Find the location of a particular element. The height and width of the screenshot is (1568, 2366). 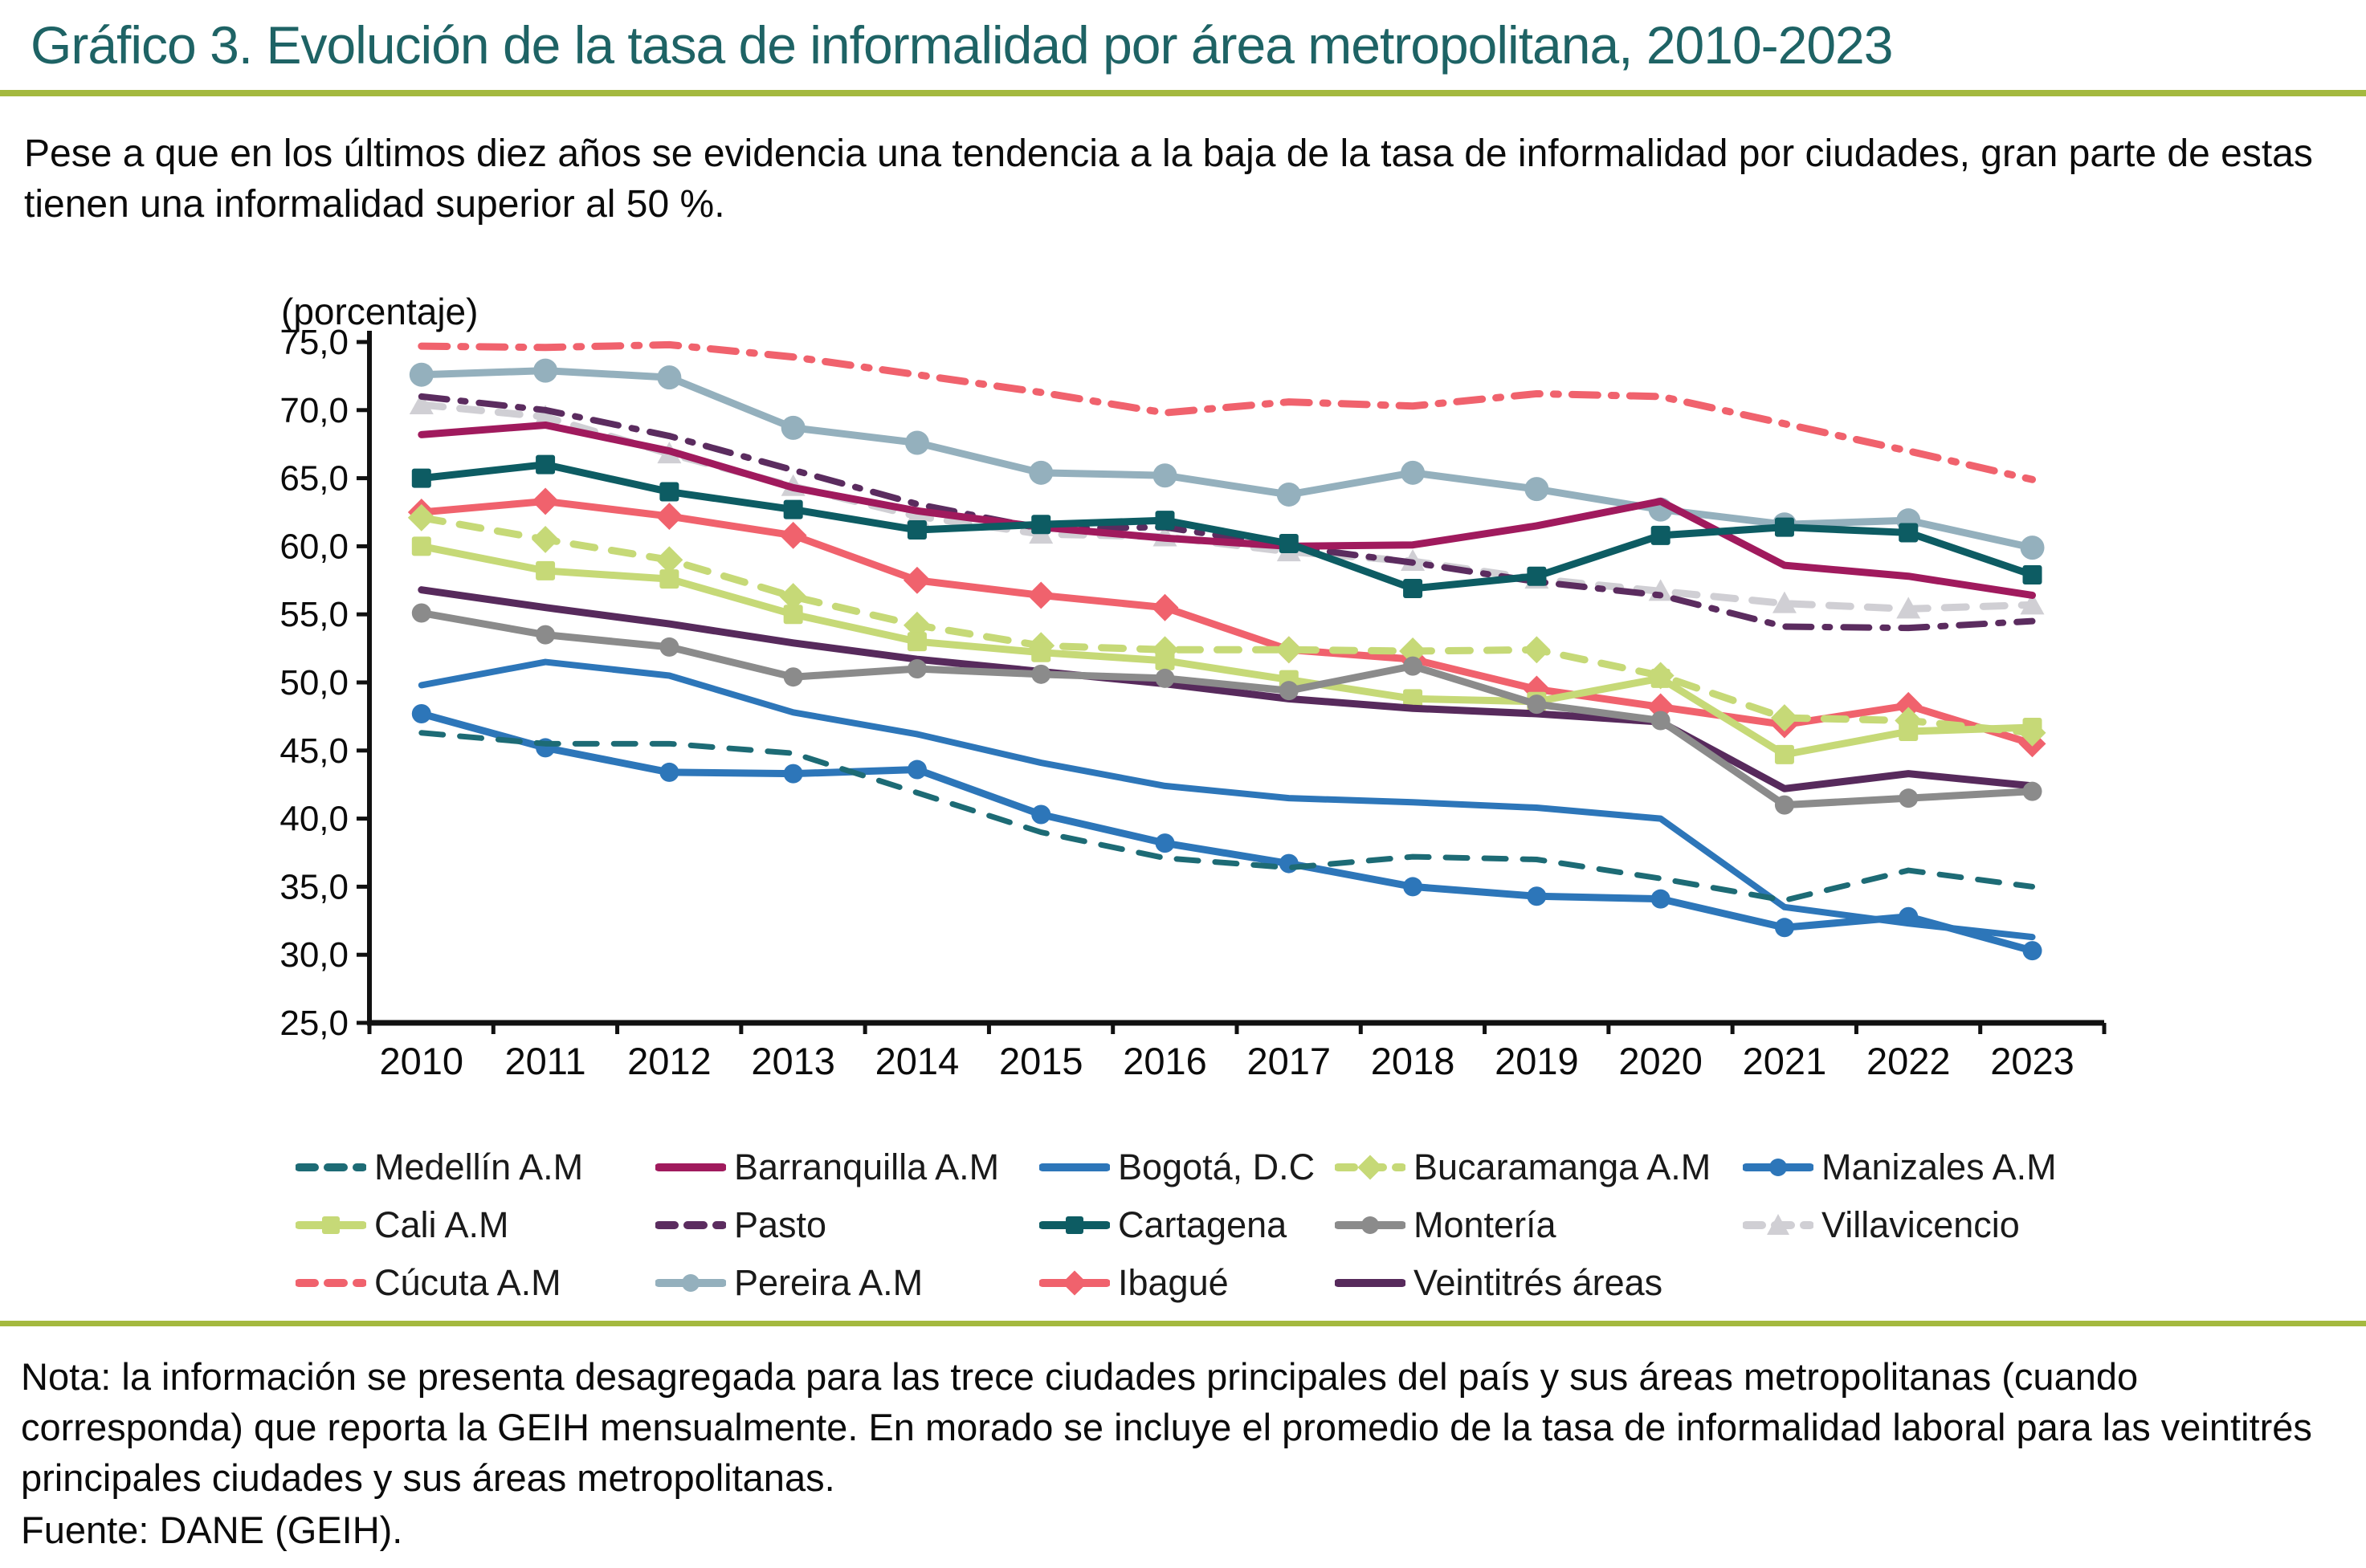

y-axis-tick-label: 55,0 is located at coordinates (314, 614).